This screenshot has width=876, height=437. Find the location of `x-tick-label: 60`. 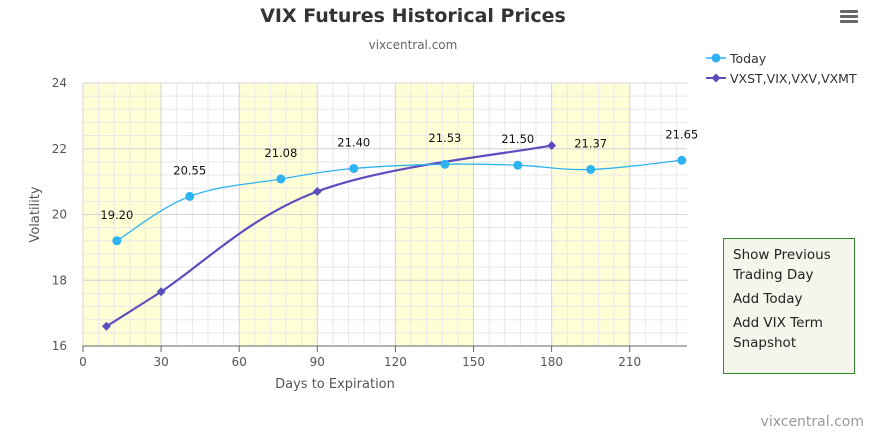

x-tick-label: 60 is located at coordinates (239, 362).